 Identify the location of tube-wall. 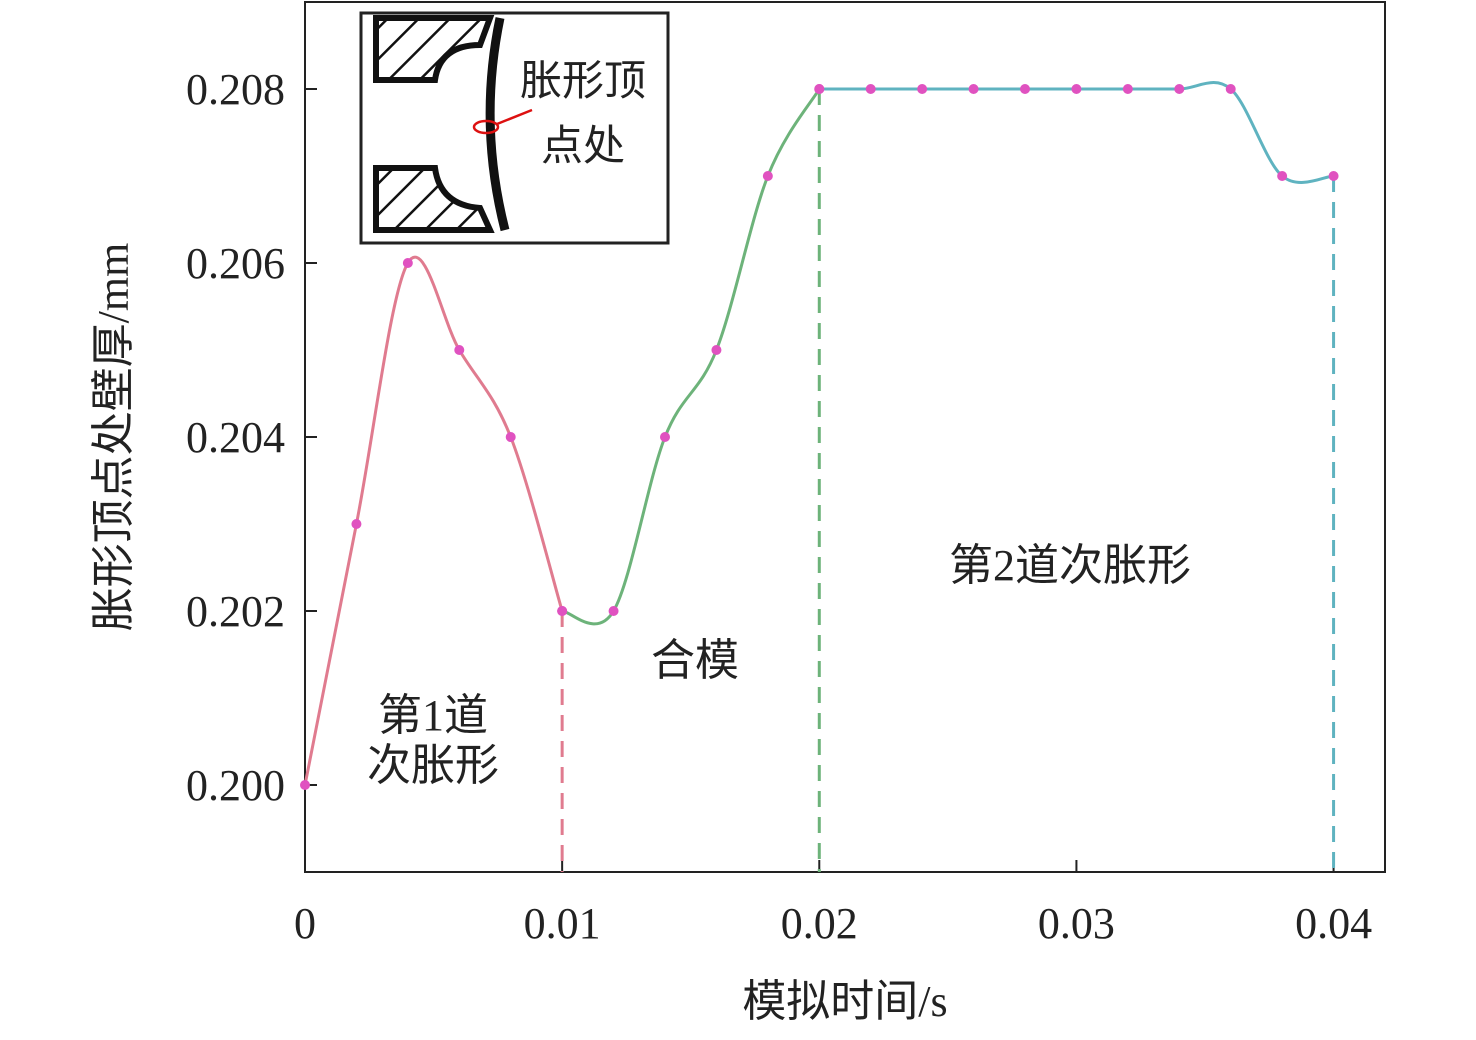
(497, 124).